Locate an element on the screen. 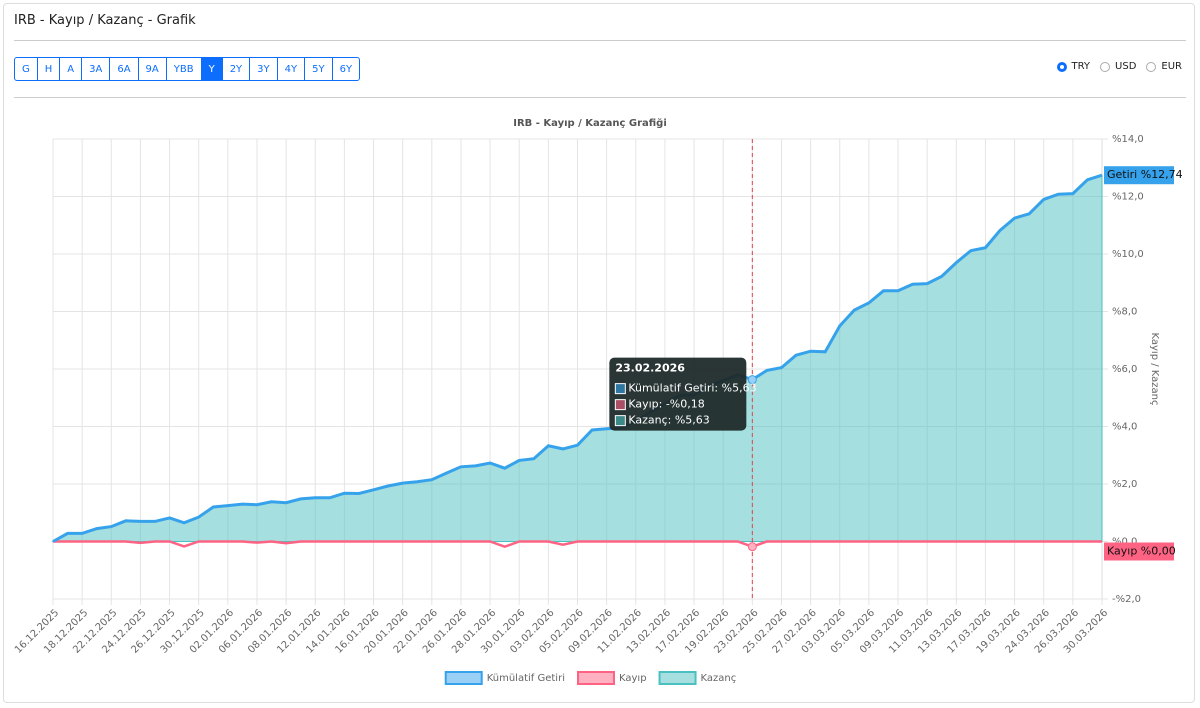  range-button: YBB is located at coordinates (183, 69).